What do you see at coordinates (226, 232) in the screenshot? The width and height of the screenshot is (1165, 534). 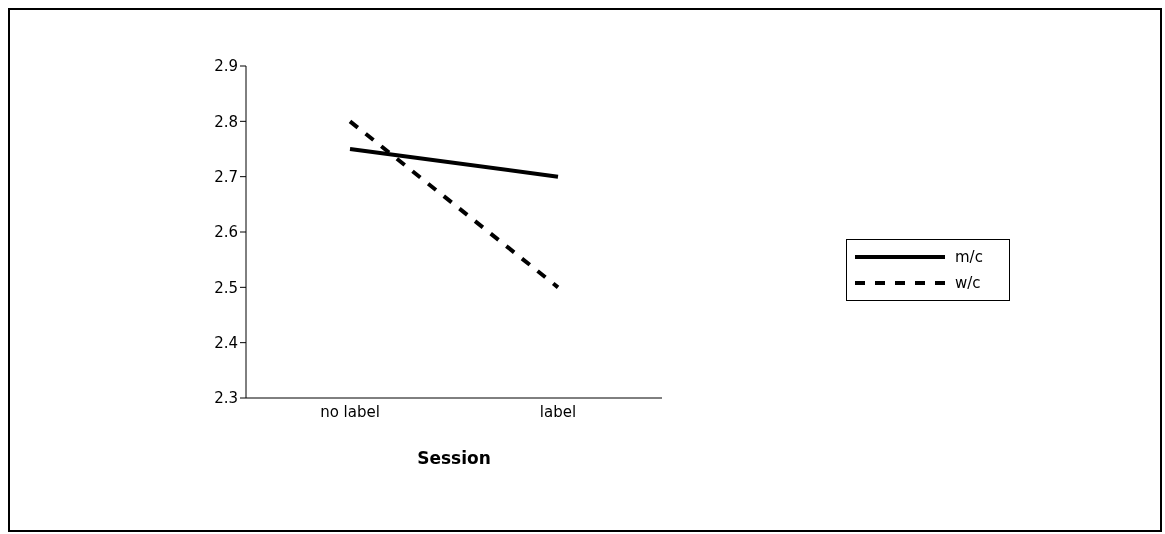 I see `y-tick-label: 2.6` at bounding box center [226, 232].